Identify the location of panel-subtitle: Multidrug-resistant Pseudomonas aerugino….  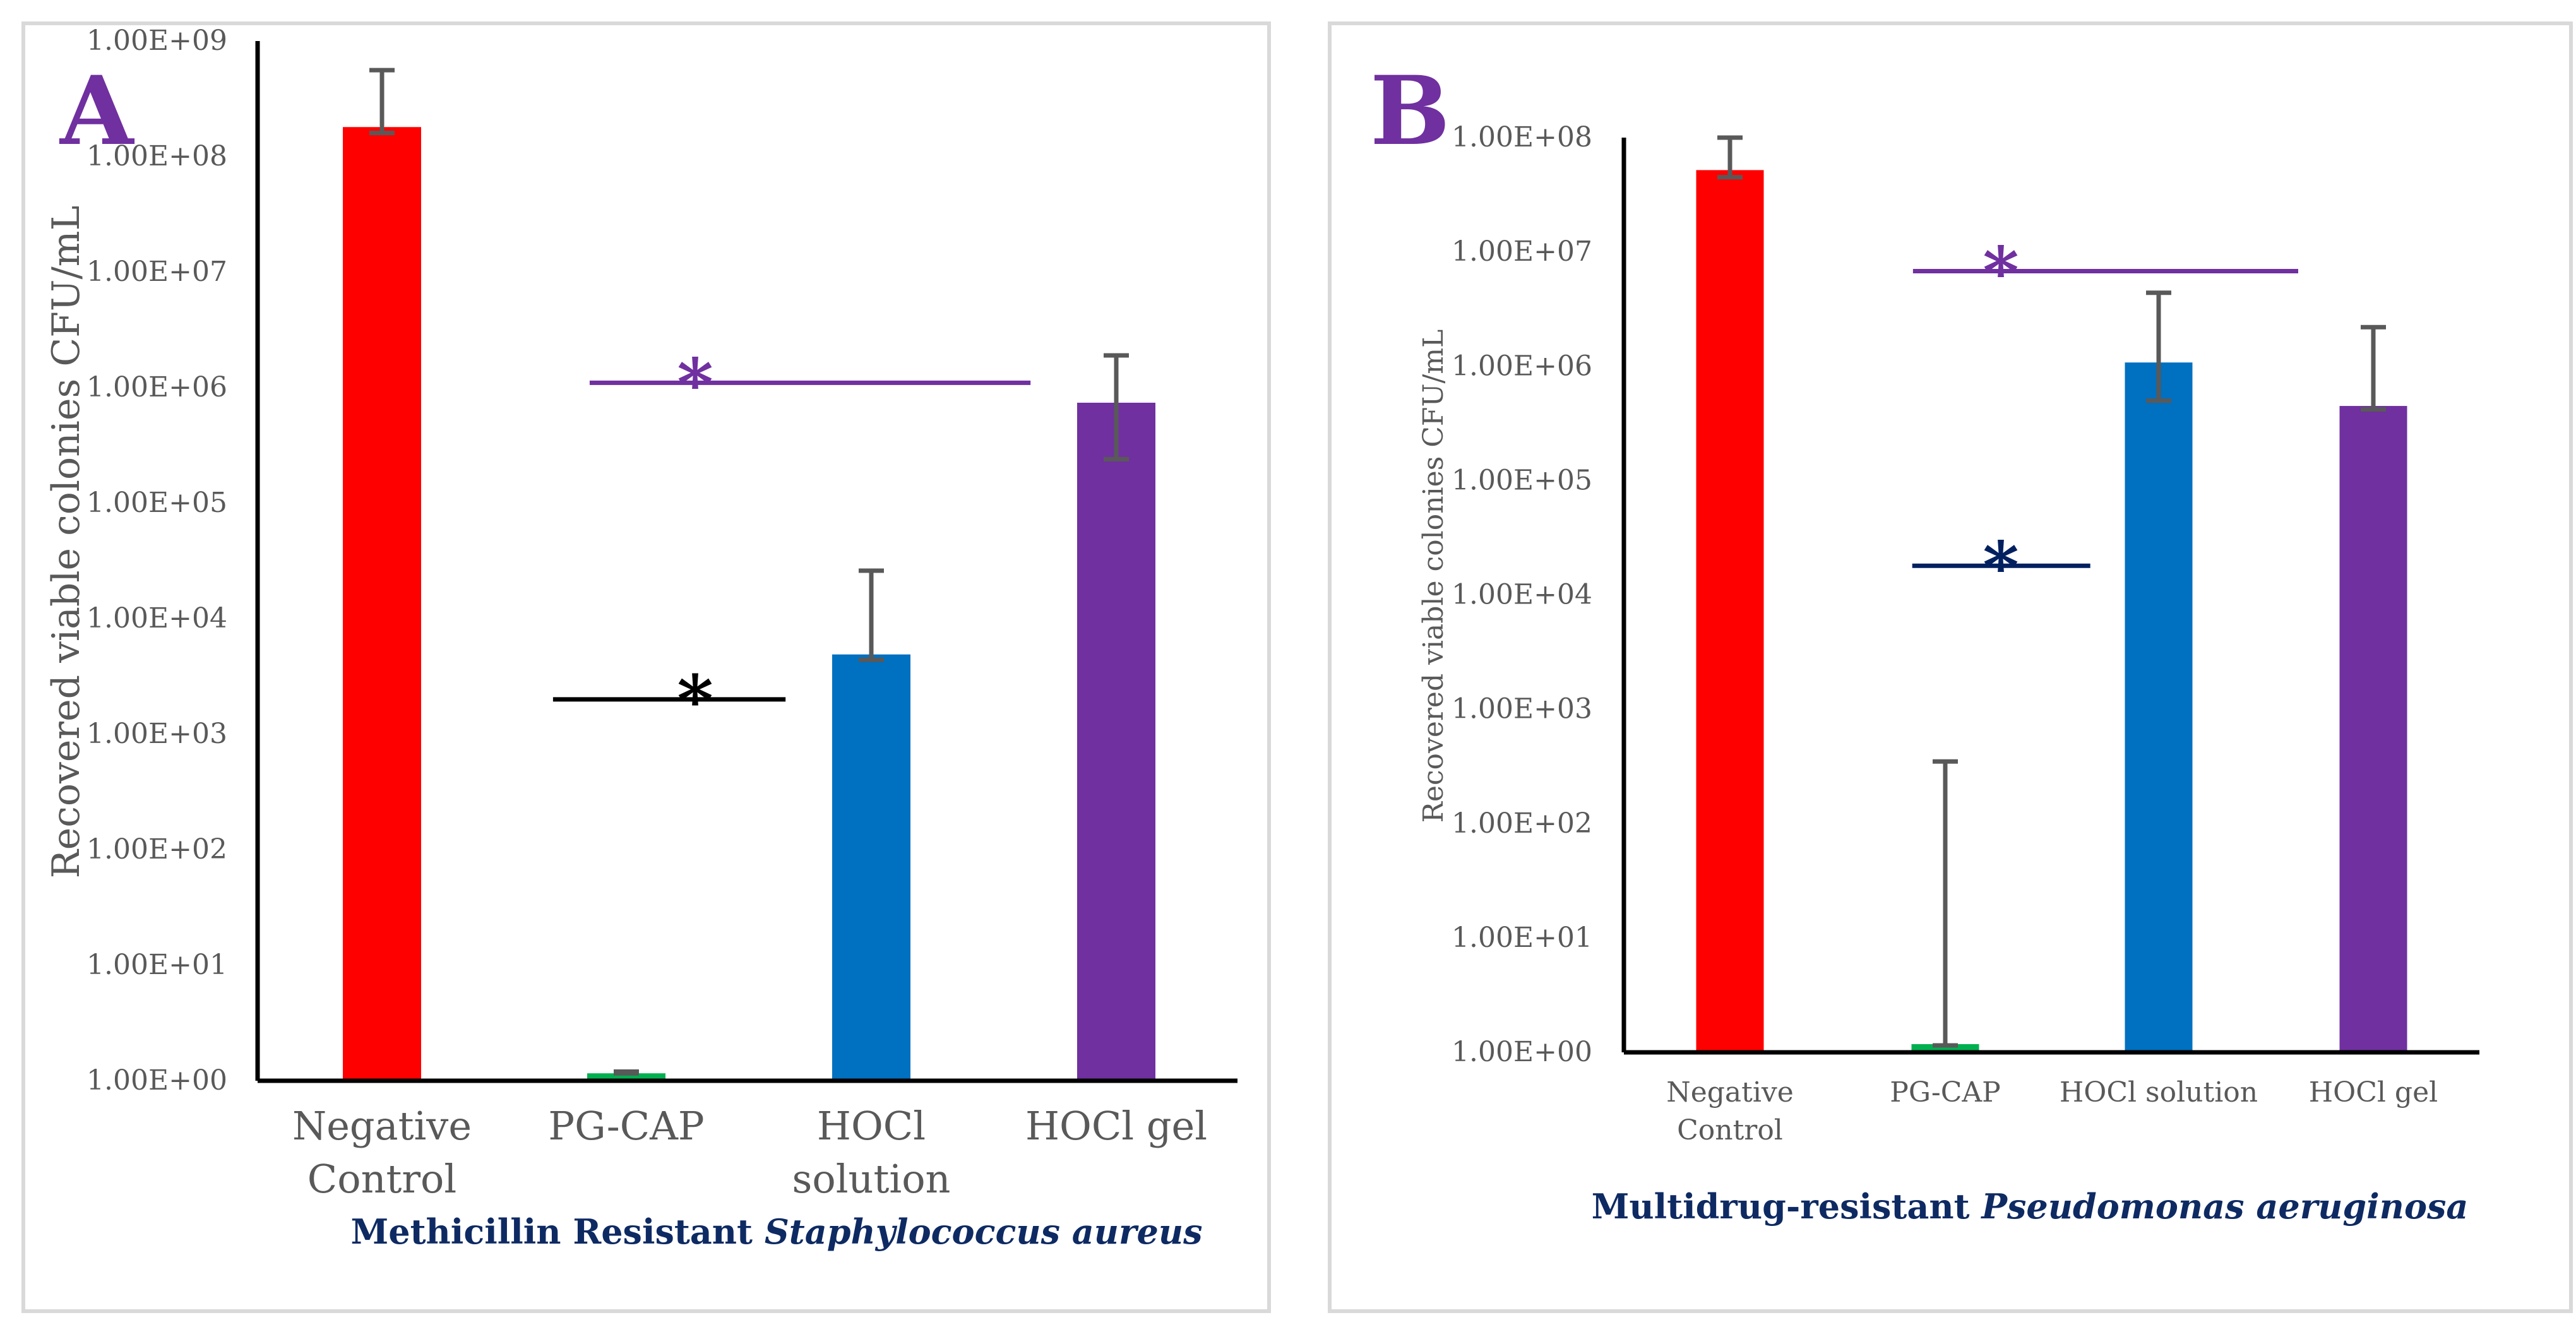
(2030, 1206).